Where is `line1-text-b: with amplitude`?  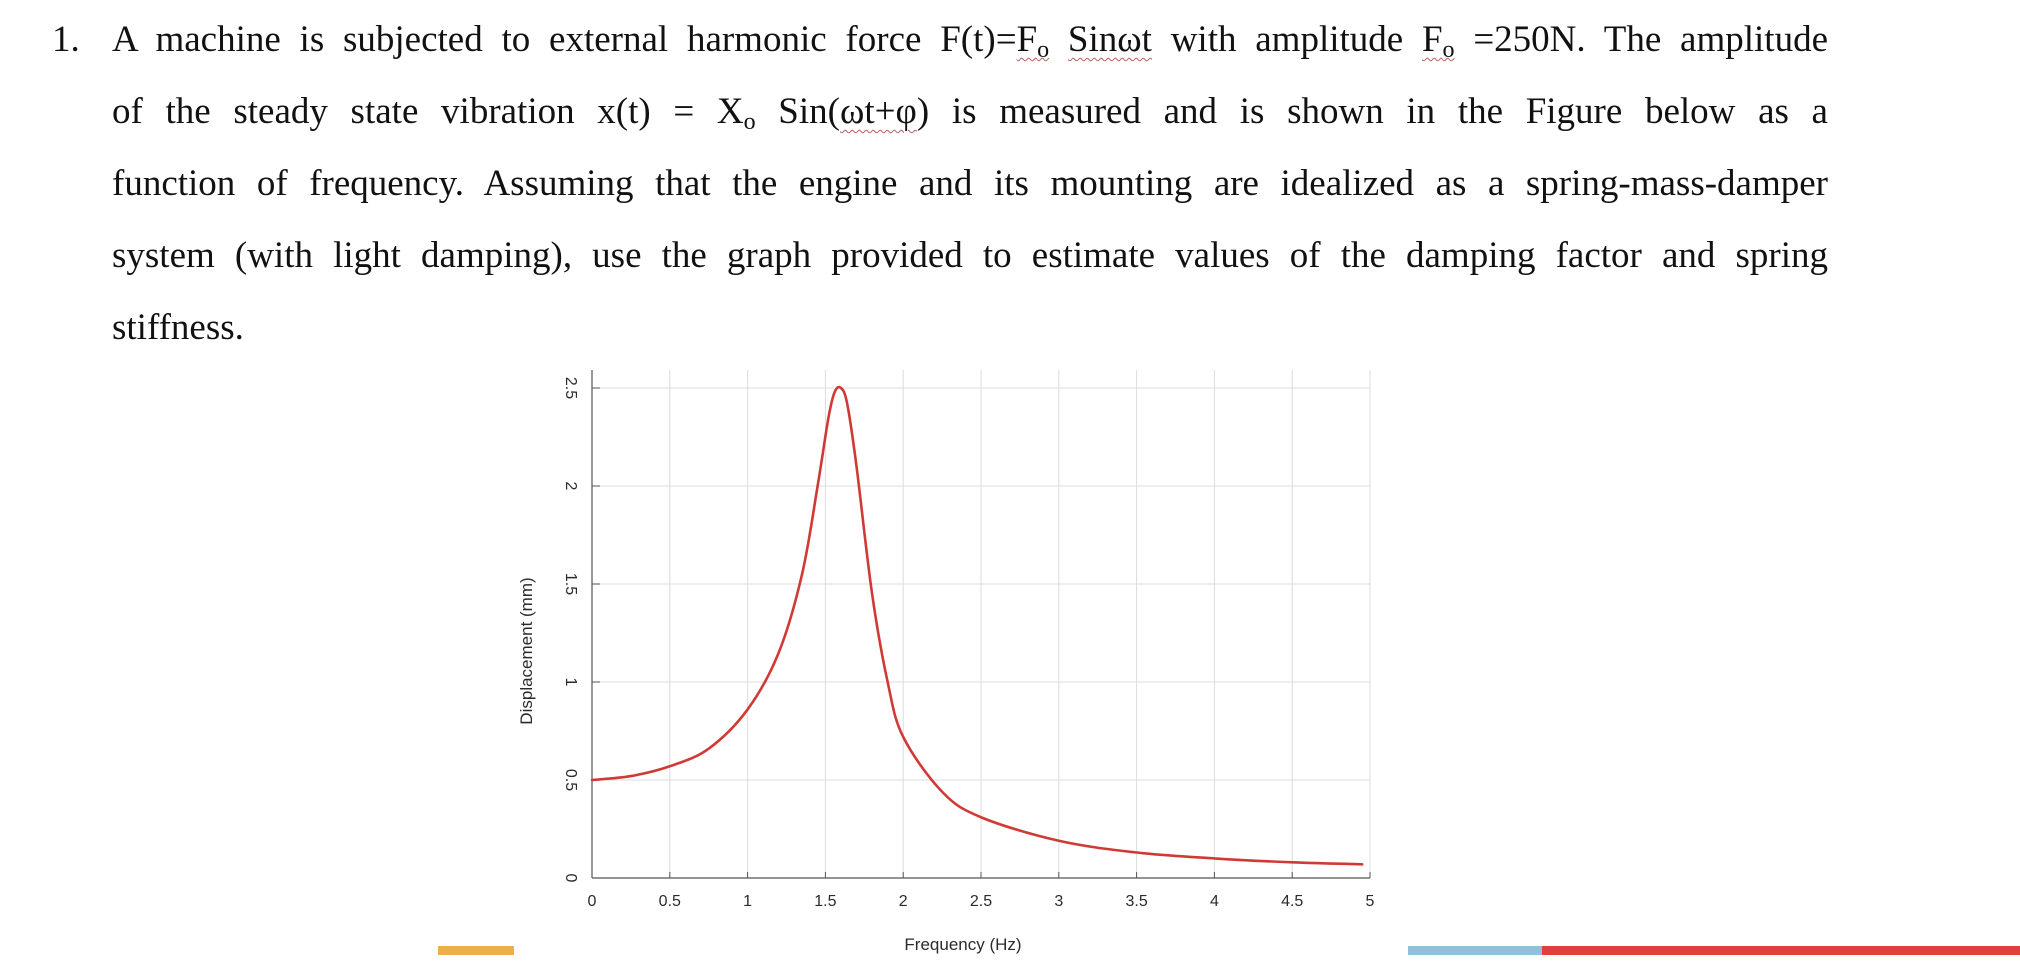 line1-text-b: with amplitude is located at coordinates (1286, 39).